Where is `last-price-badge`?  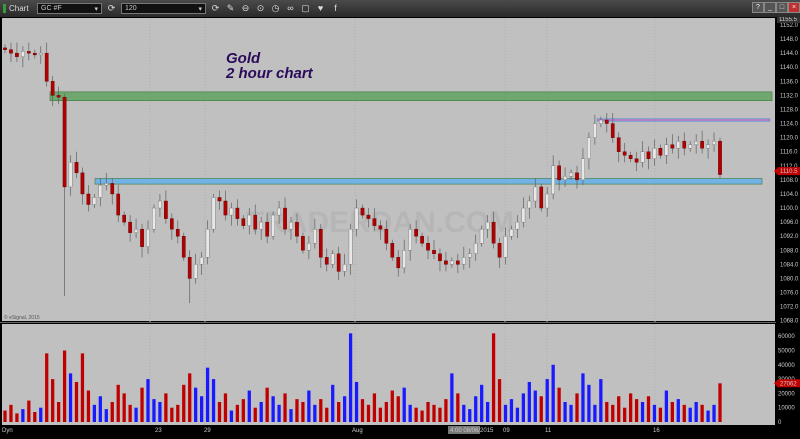
last-price-badge is located at coordinates (787, 171).